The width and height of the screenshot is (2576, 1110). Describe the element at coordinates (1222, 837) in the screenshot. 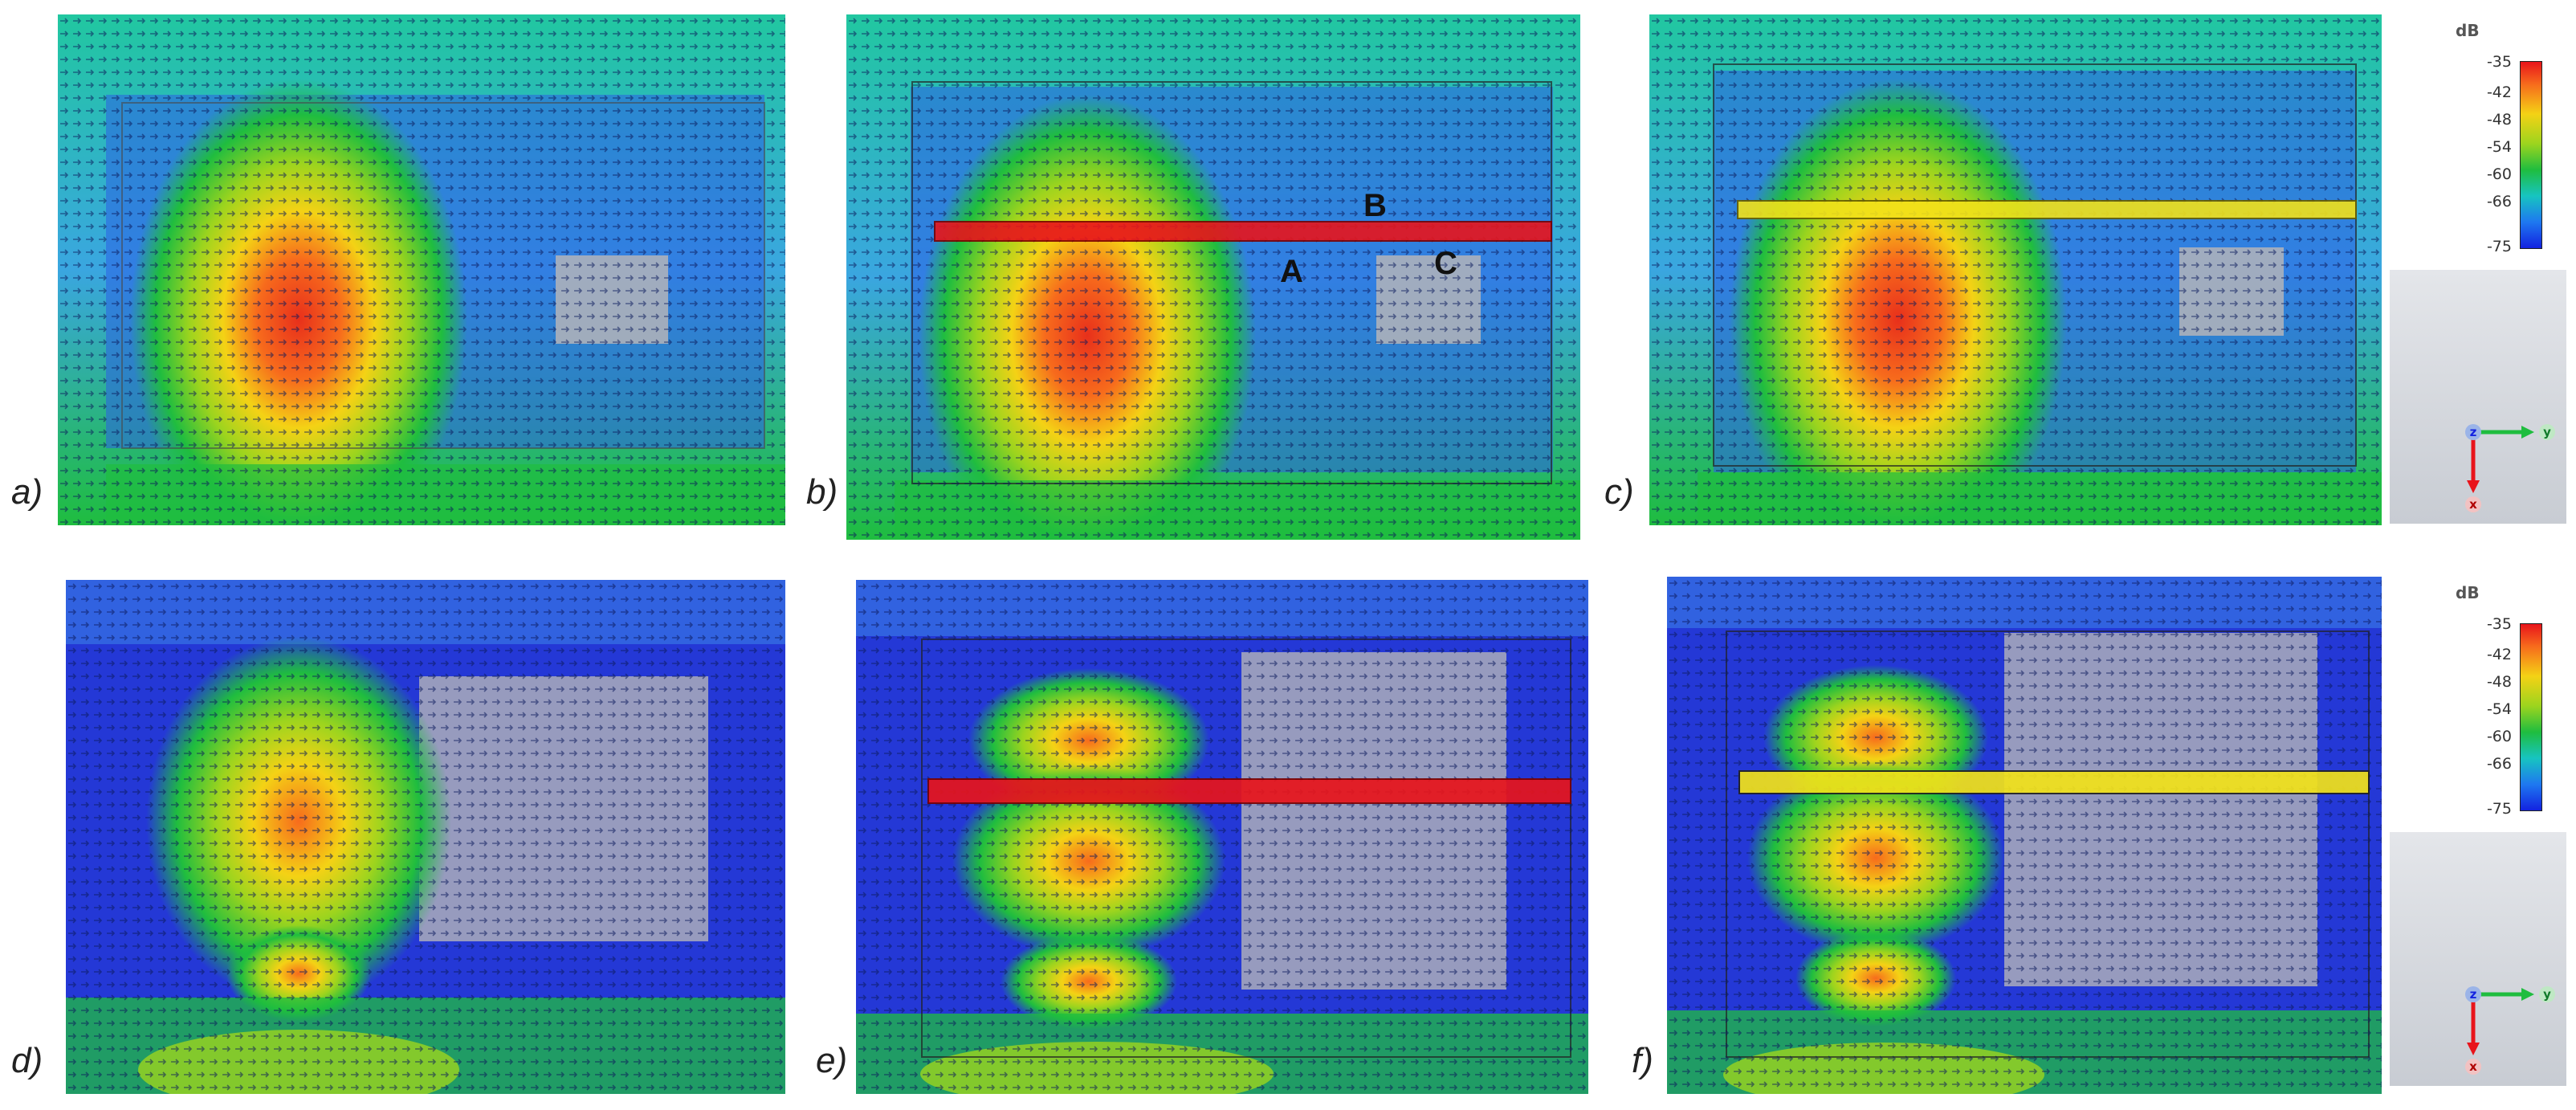

I see `field-plot-e` at that location.